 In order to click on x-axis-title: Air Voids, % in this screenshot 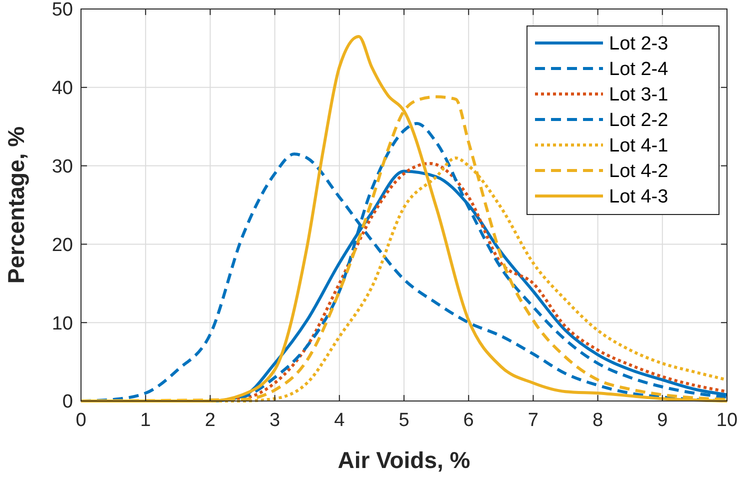, I will do `click(404, 460)`.